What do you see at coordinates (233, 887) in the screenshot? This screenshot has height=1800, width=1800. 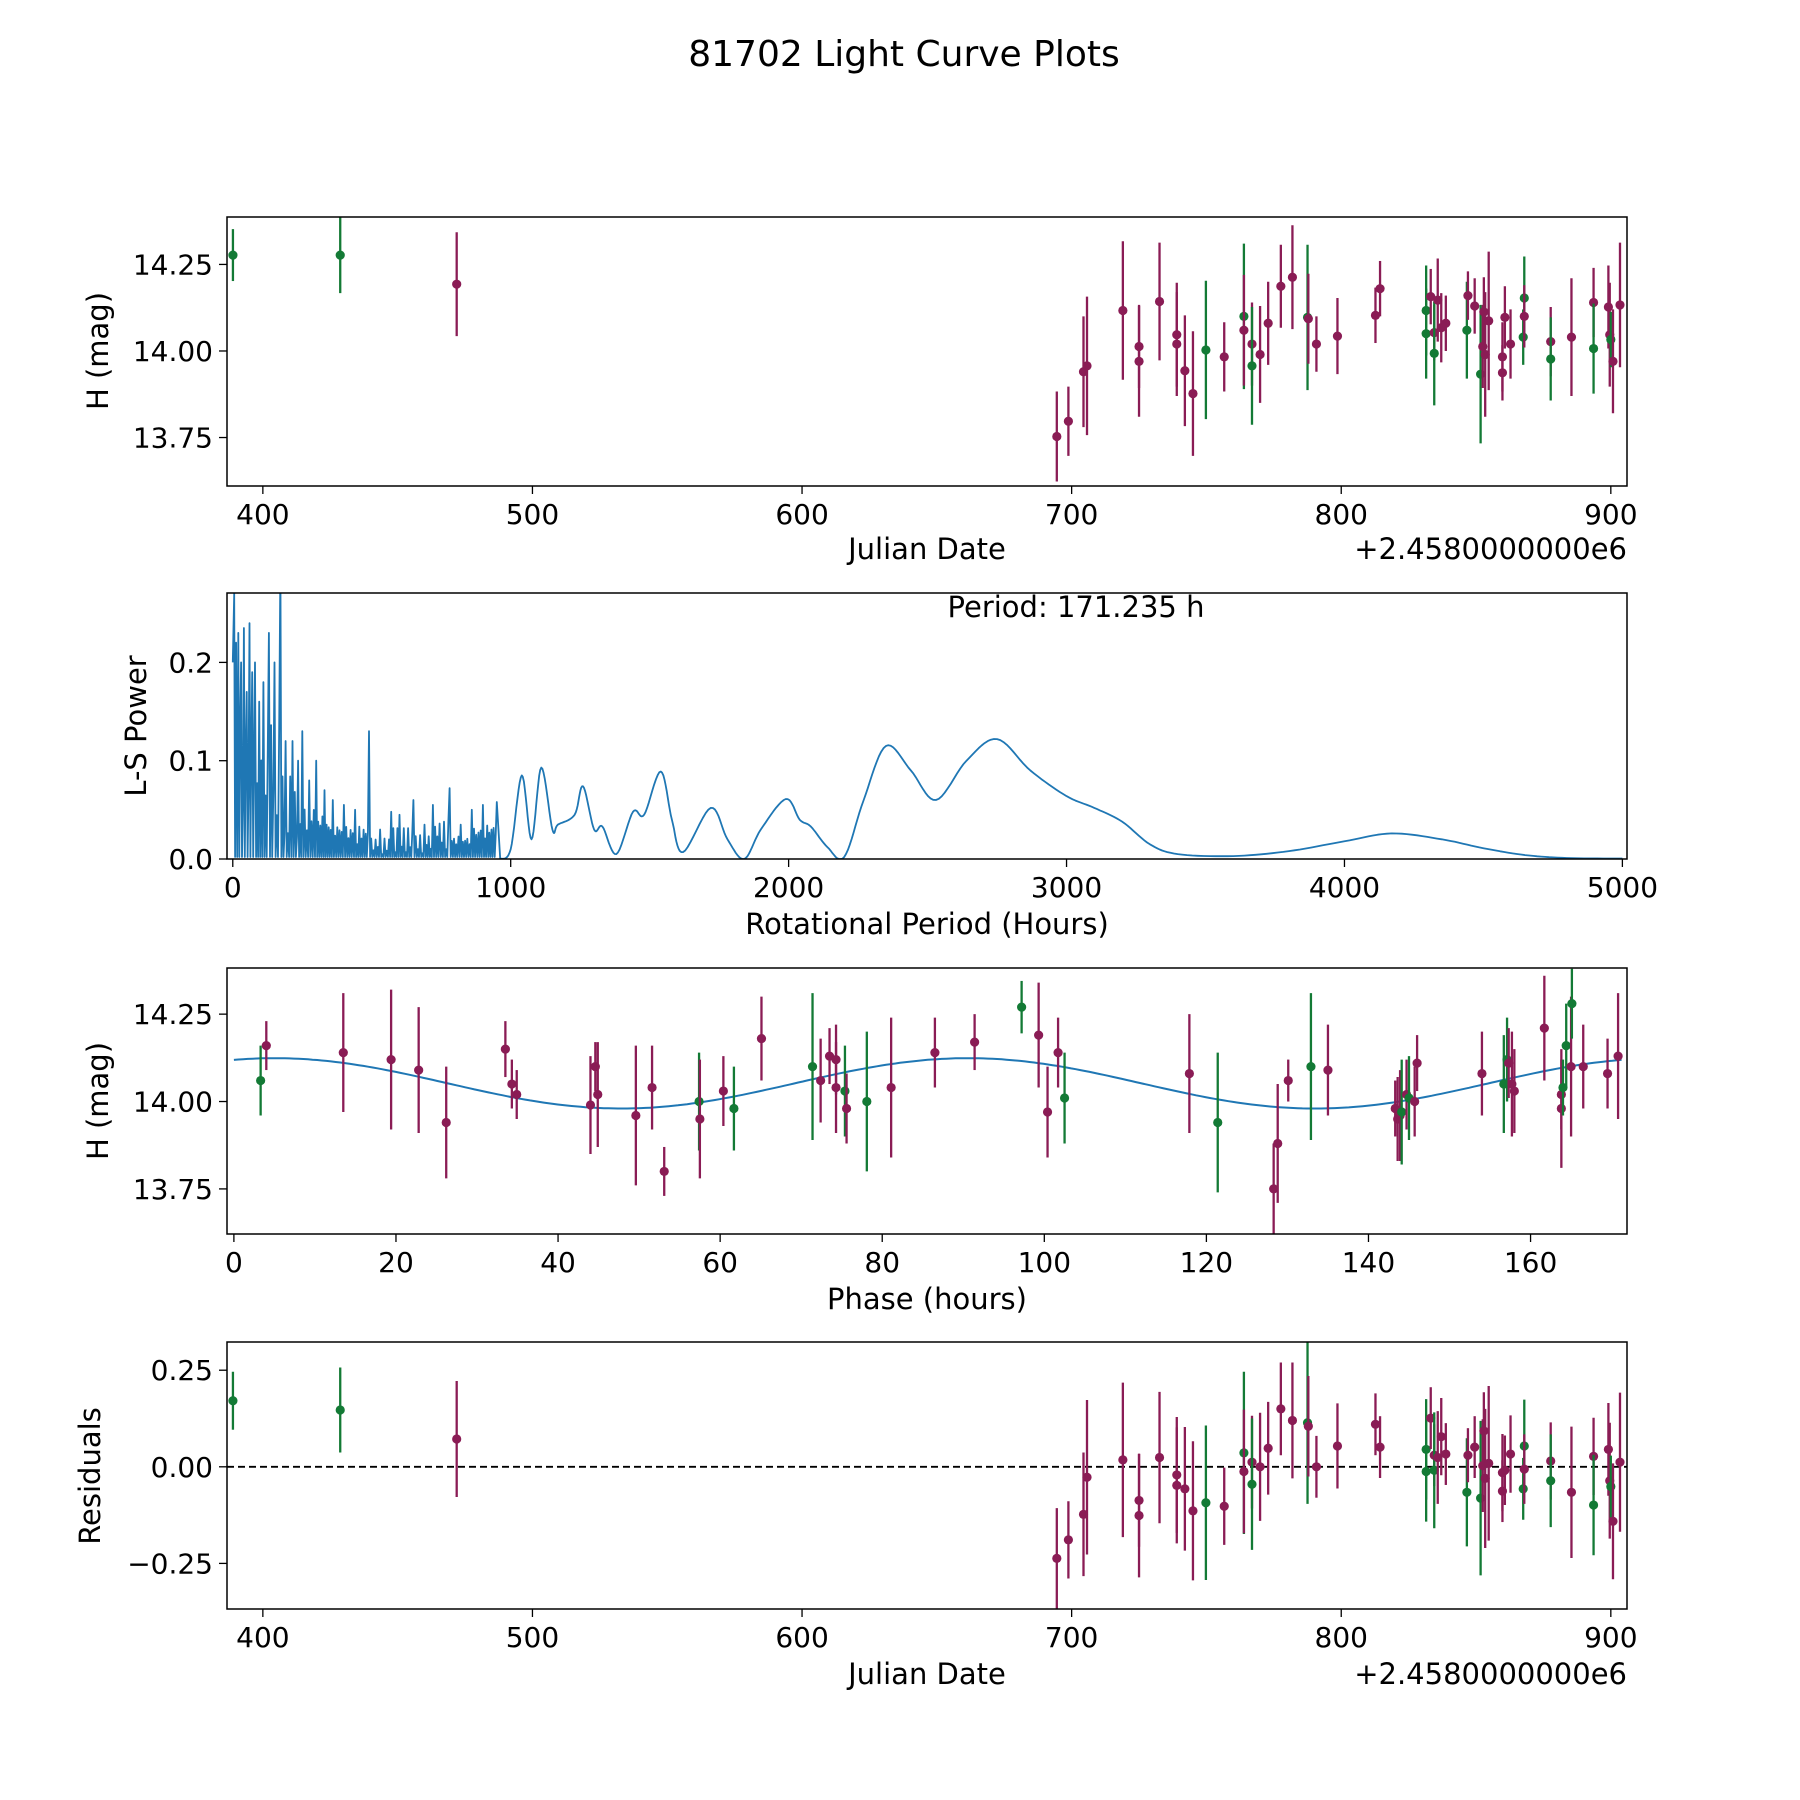 I see `x-tick-label: 0` at bounding box center [233, 887].